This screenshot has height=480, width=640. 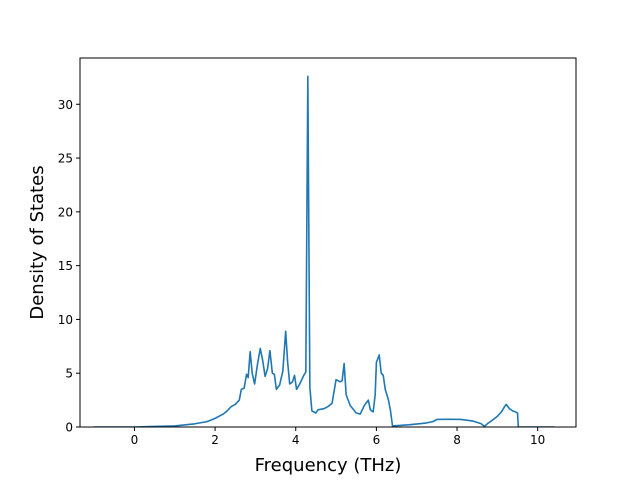 I want to click on y-tick-label: 25, so click(x=65, y=159).